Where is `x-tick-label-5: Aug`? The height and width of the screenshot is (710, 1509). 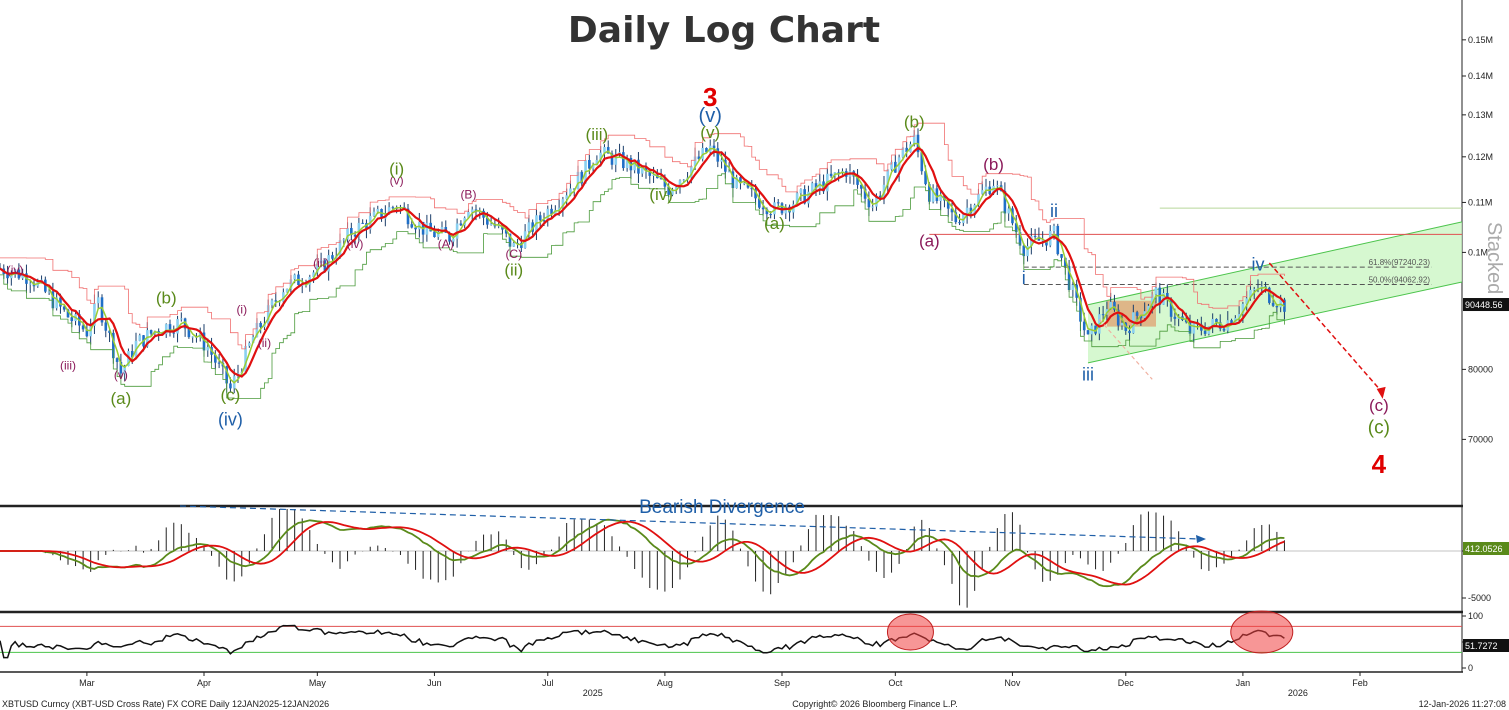 x-tick-label-5: Aug is located at coordinates (665, 683).